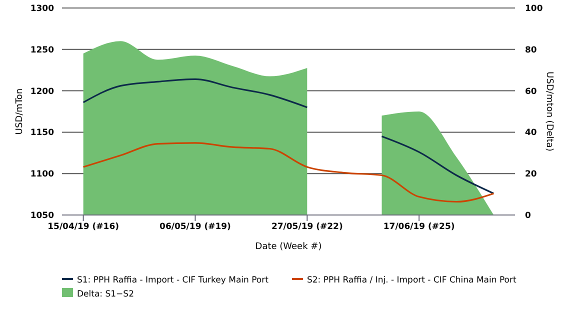 The image size is (576, 317). What do you see at coordinates (105, 295) in the screenshot?
I see `legend-label: Delta: S1−S2` at bounding box center [105, 295].